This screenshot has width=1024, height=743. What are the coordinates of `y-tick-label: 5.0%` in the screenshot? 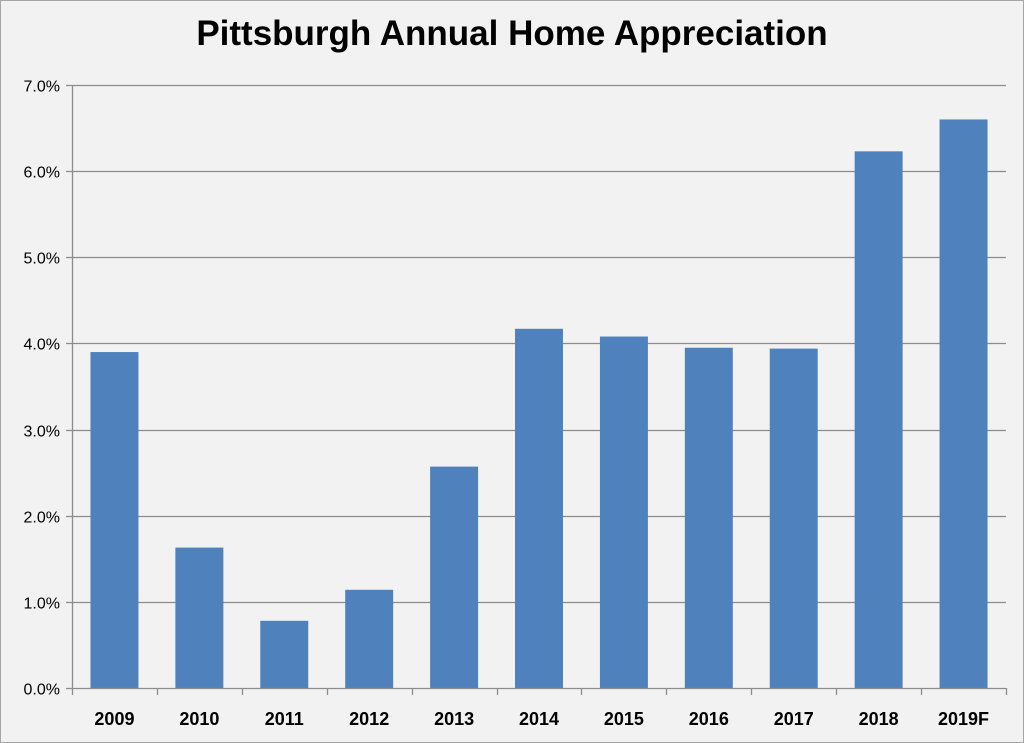 It's located at (42, 259).